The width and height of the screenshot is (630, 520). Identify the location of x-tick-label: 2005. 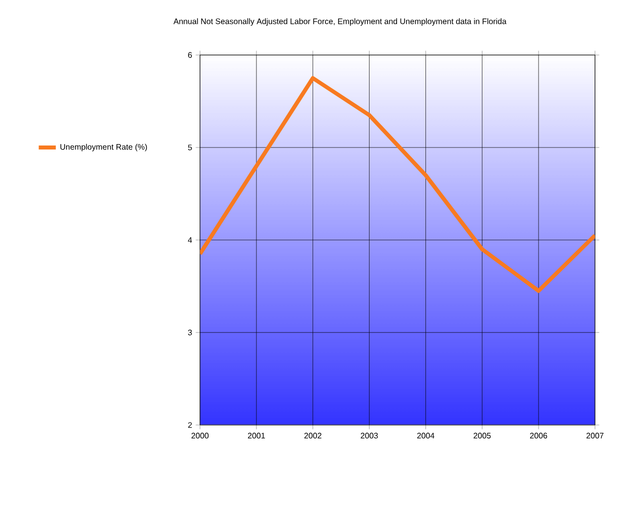
(482, 435).